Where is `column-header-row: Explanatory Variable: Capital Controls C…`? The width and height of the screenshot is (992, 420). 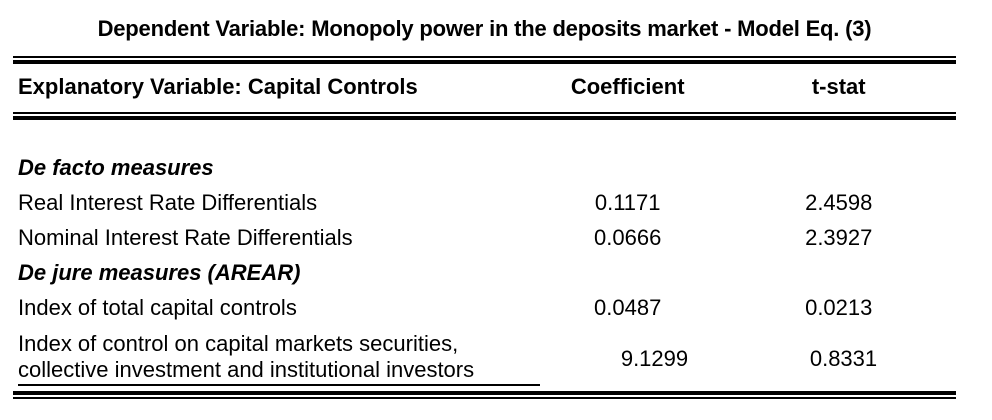 column-header-row: Explanatory Variable: Capital Controls C… is located at coordinates (484, 88).